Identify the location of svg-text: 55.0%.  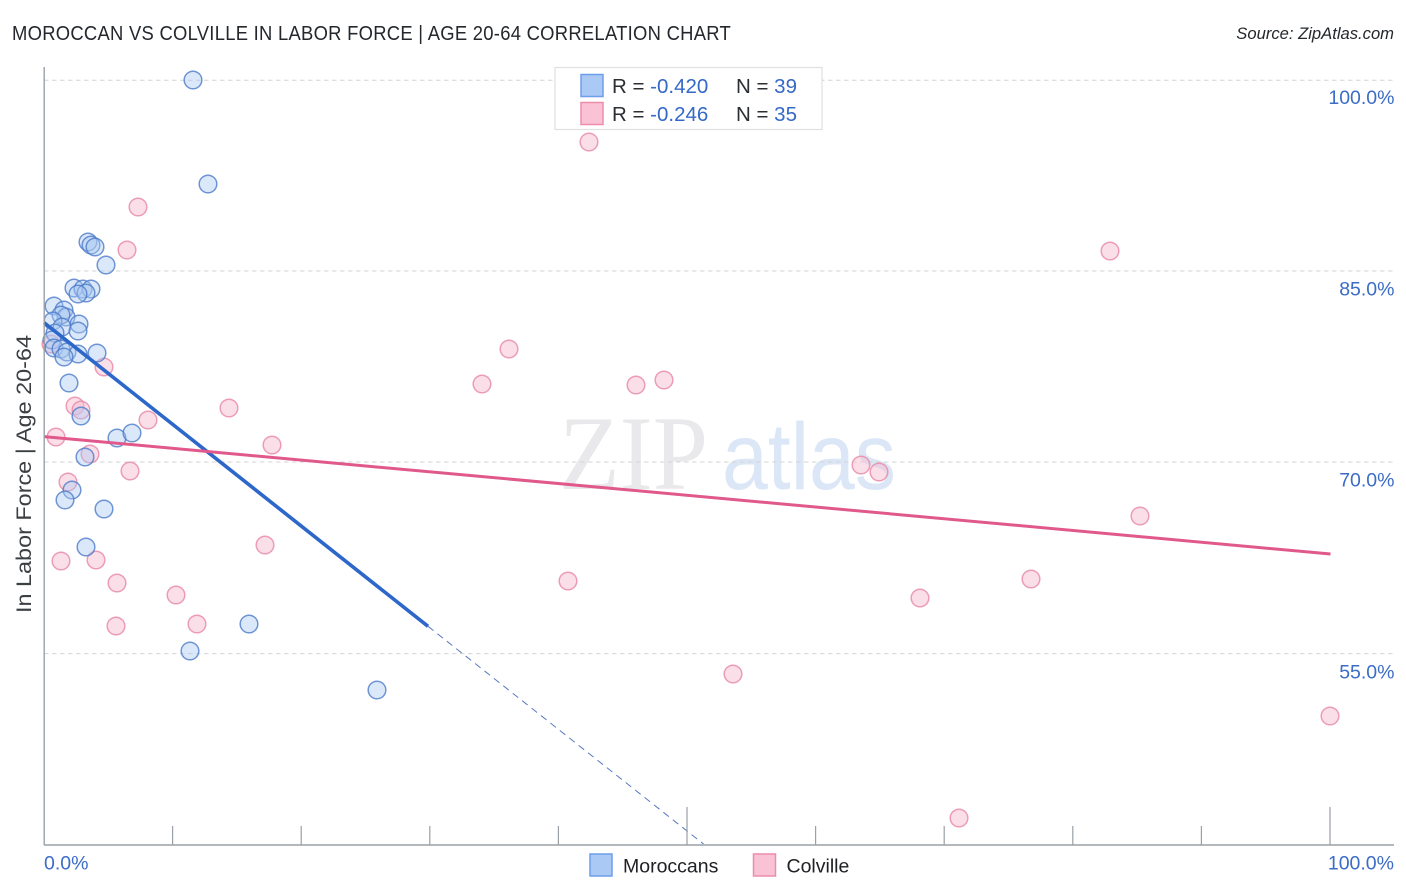
(1366, 673).